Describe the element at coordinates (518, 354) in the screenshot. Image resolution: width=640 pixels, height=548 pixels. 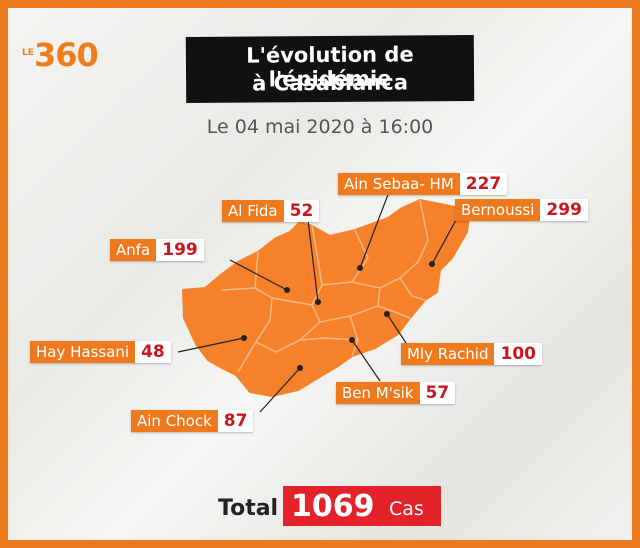
I see `district-cases: 100` at that location.